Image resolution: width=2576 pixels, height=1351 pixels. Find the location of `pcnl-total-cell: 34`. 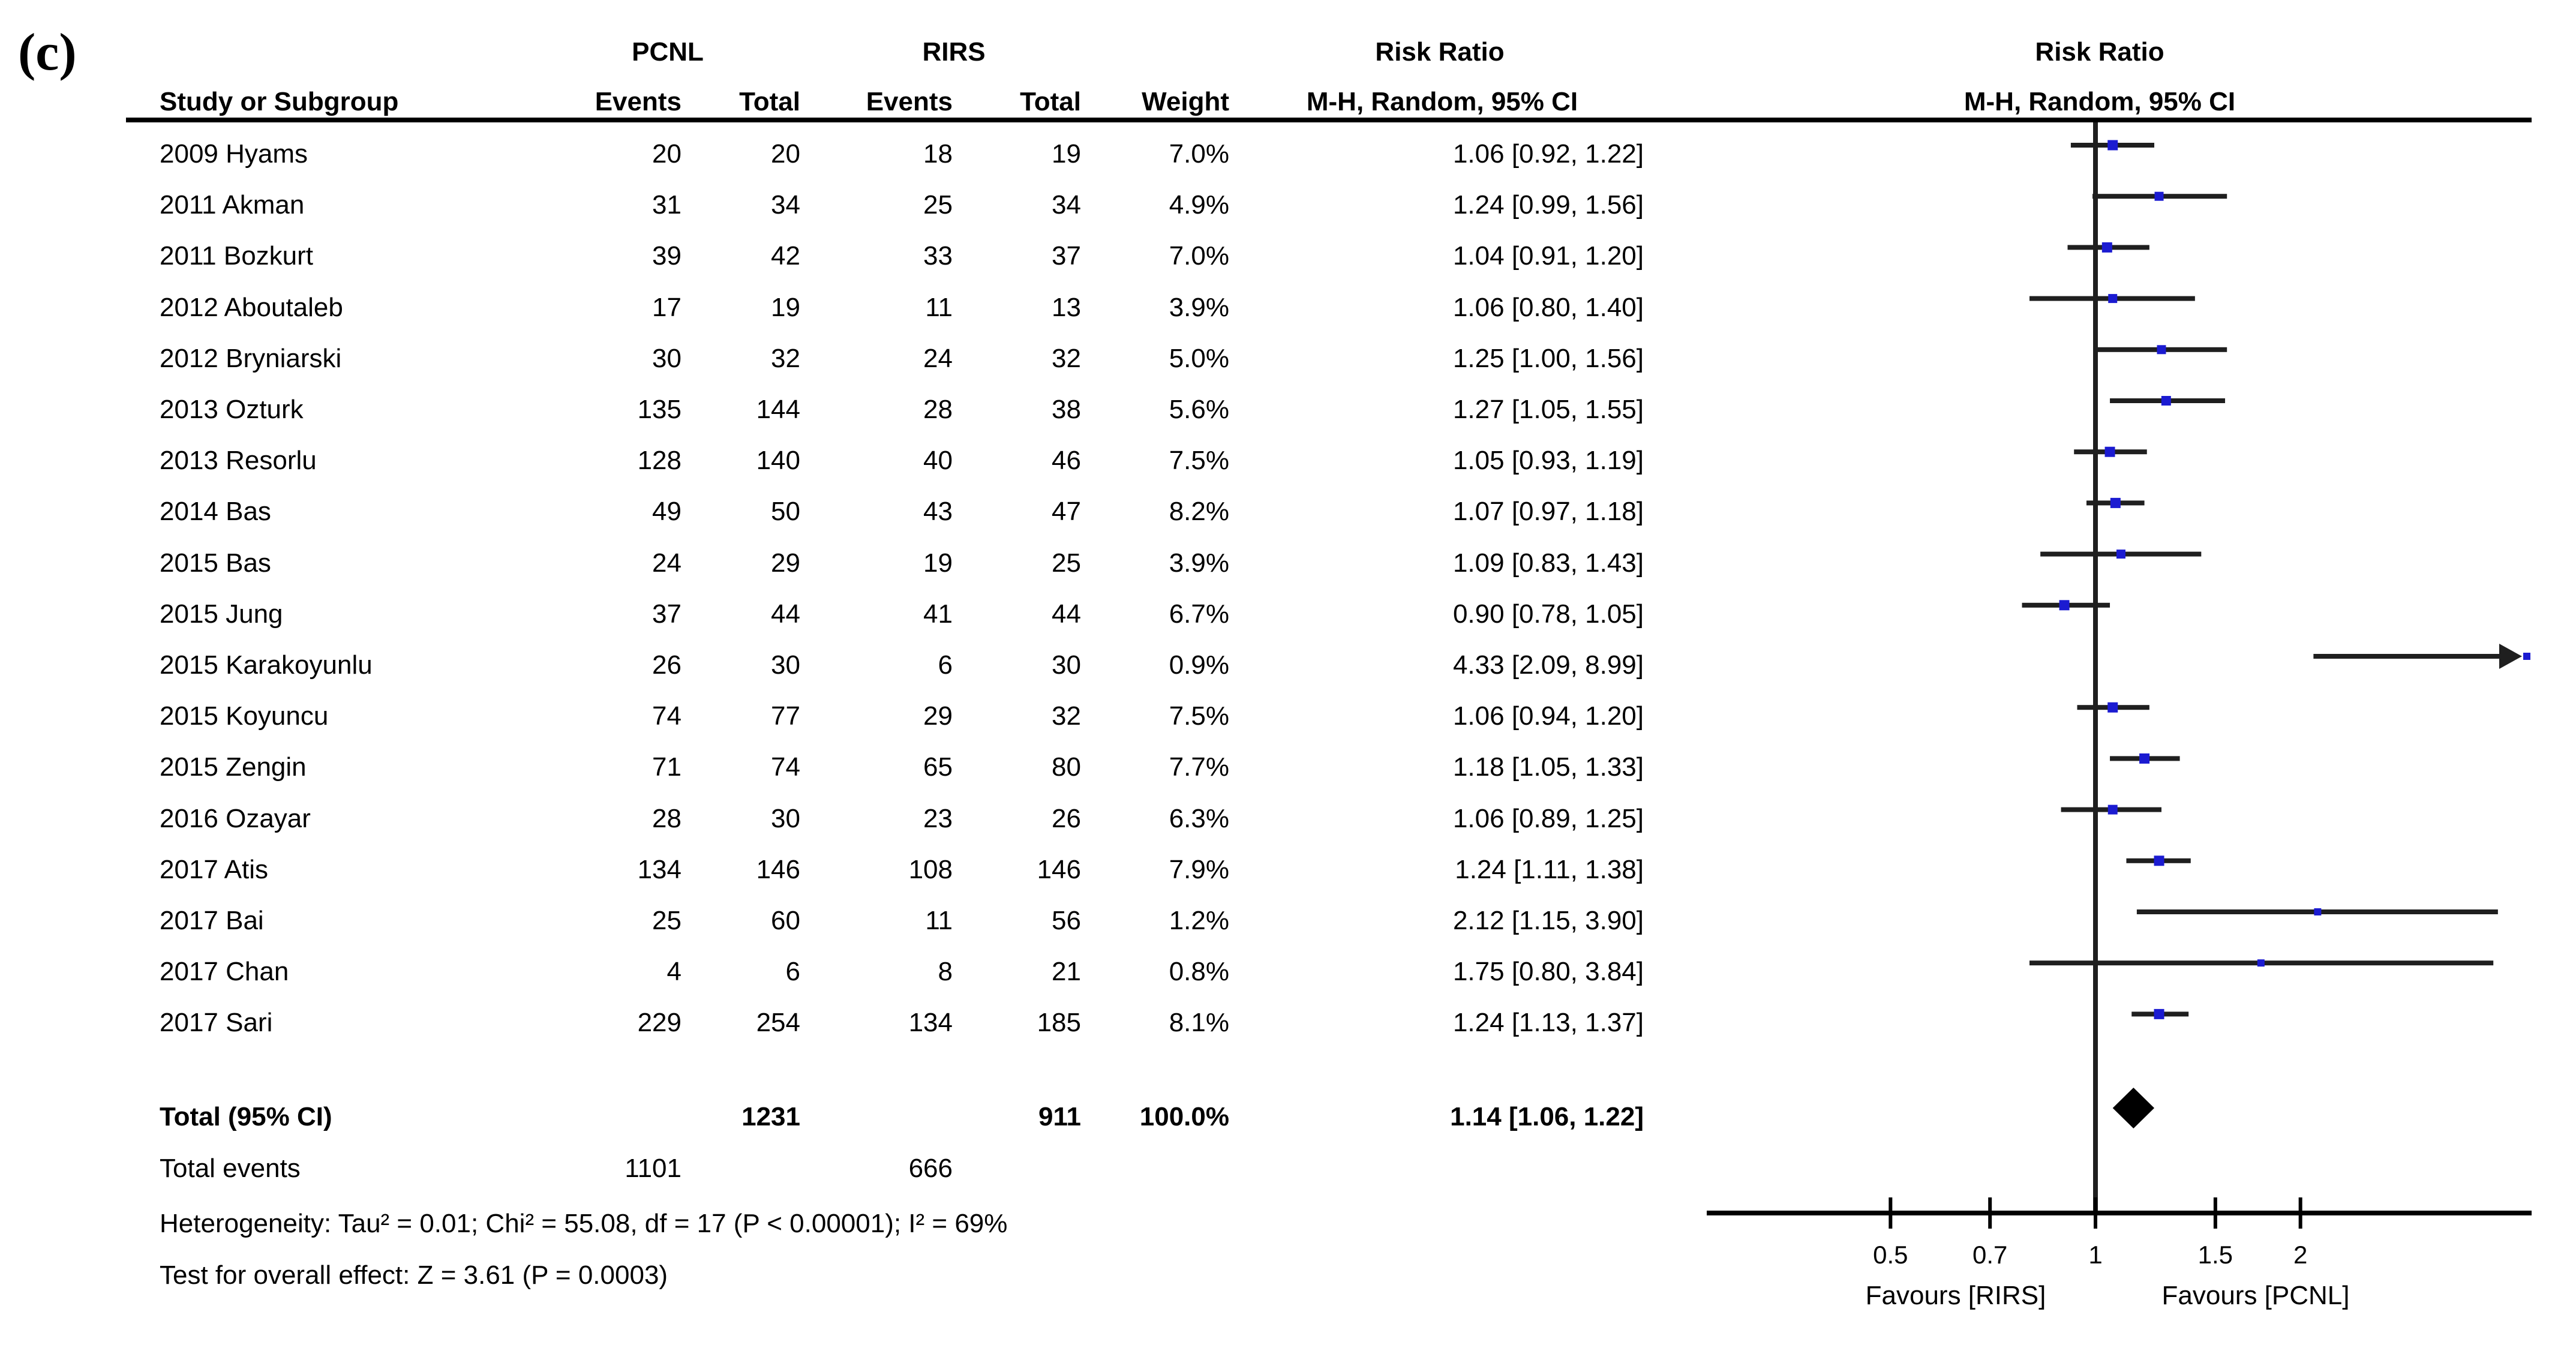

pcnl-total-cell: 34 is located at coordinates (785, 205).